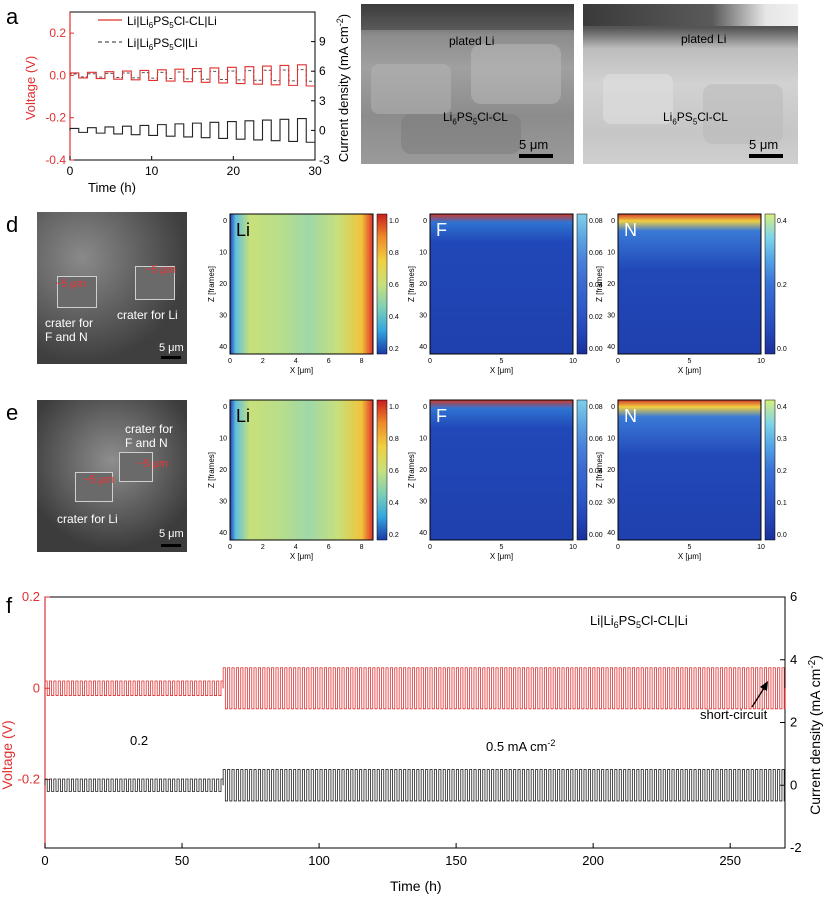  What do you see at coordinates (152, 171) in the screenshot?
I see `chart-a-xtick-label: 10` at bounding box center [152, 171].